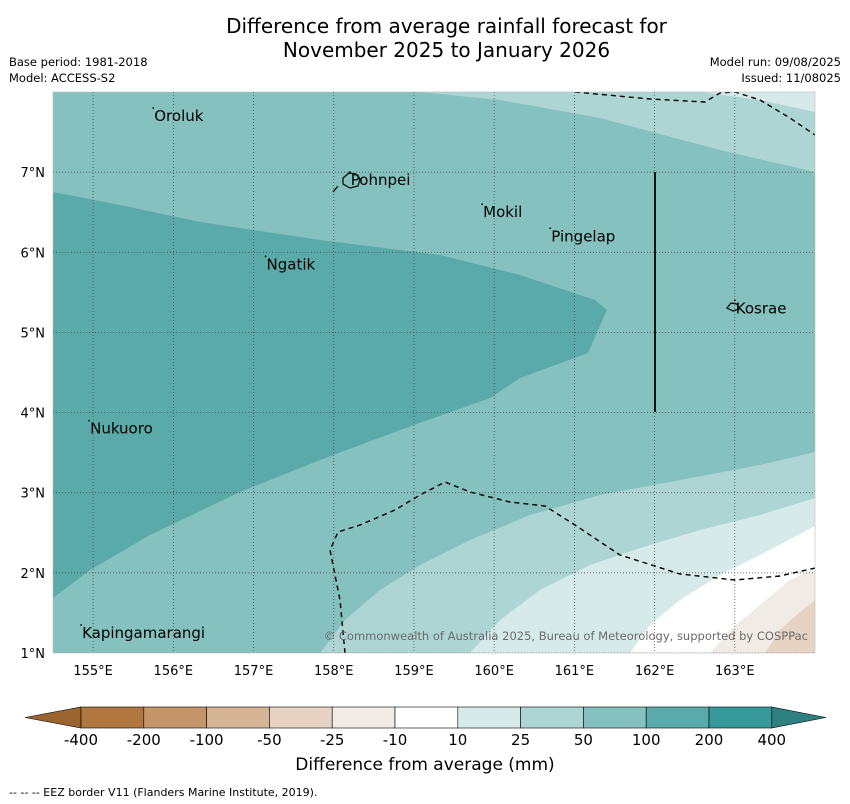 Image resolution: width=850 pixels, height=804 pixels. What do you see at coordinates (33, 253) in the screenshot?
I see `lat-tick-label: 6°N` at bounding box center [33, 253].